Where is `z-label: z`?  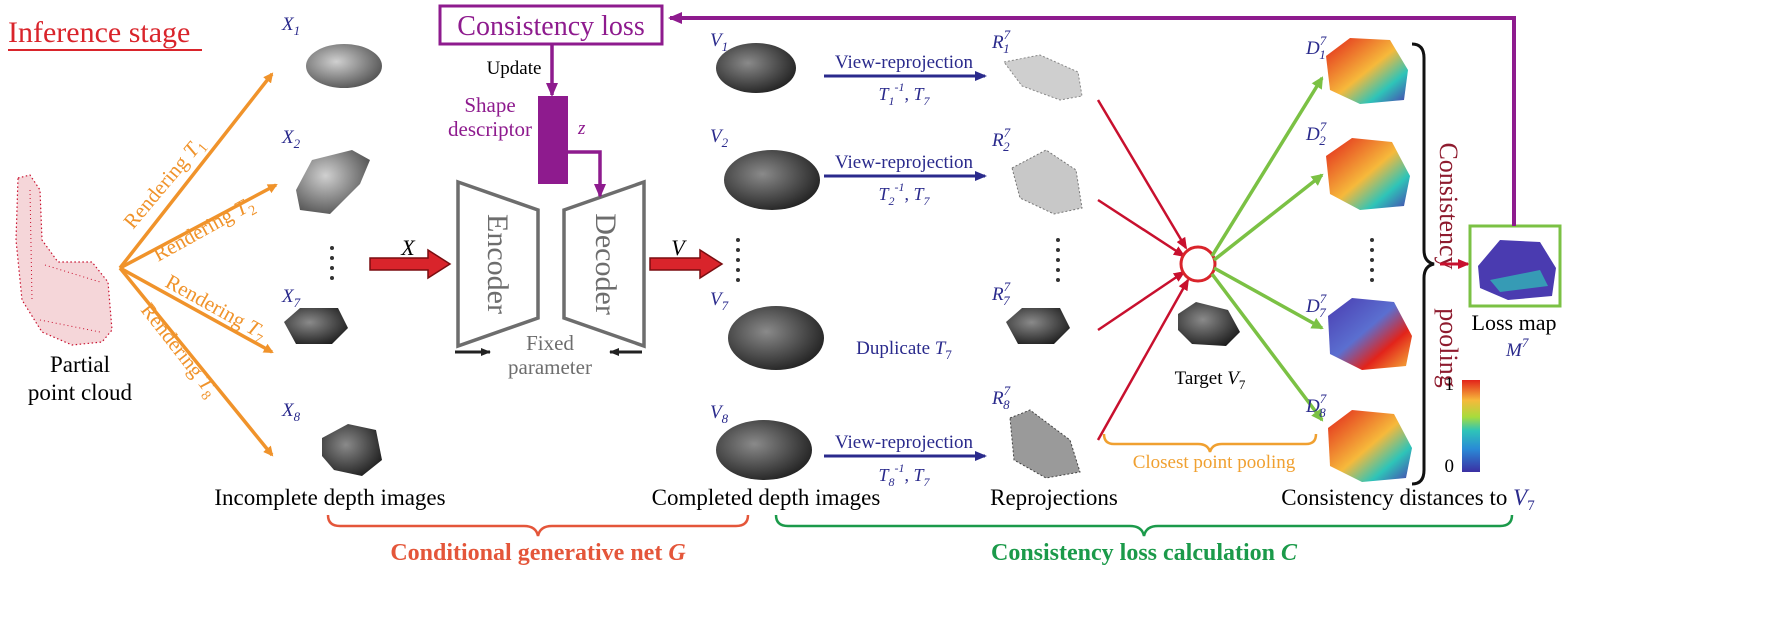
z-label: z is located at coordinates (581, 128).